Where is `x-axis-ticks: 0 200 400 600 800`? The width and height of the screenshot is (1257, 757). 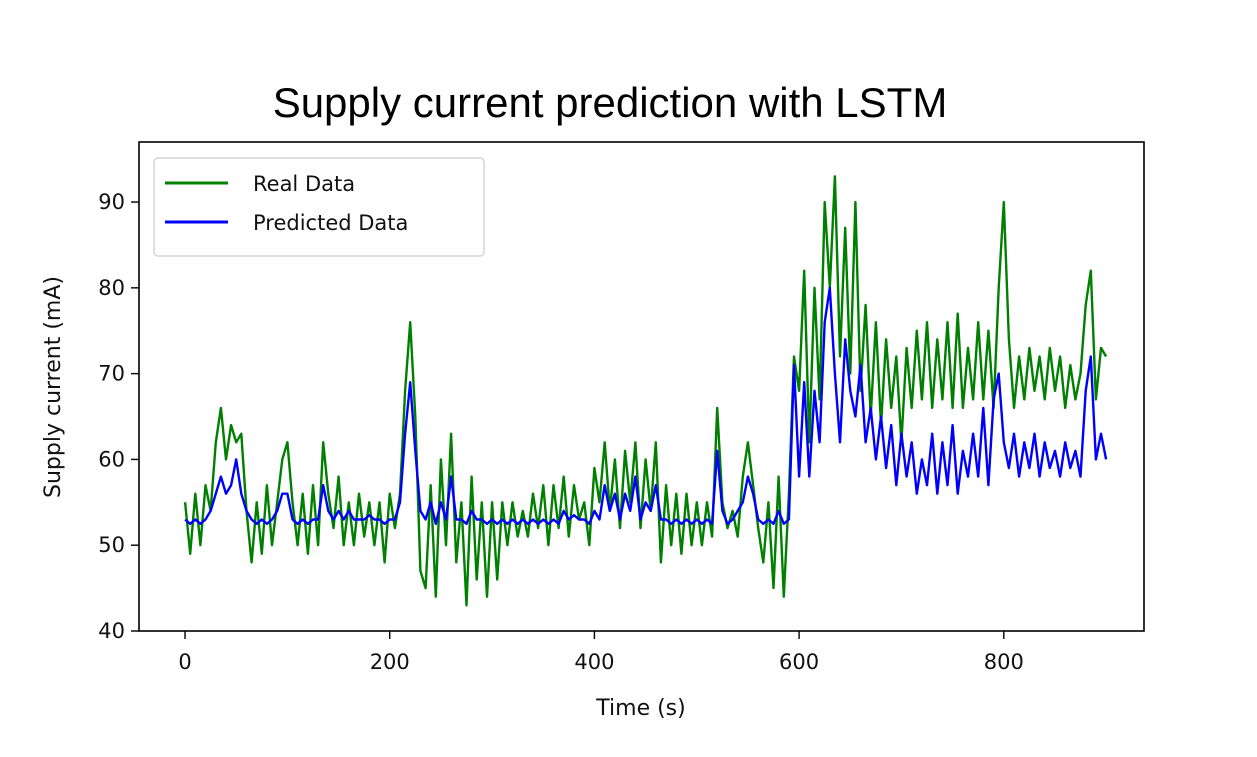
x-axis-ticks: 0 200 400 600 800 is located at coordinates (601, 652).